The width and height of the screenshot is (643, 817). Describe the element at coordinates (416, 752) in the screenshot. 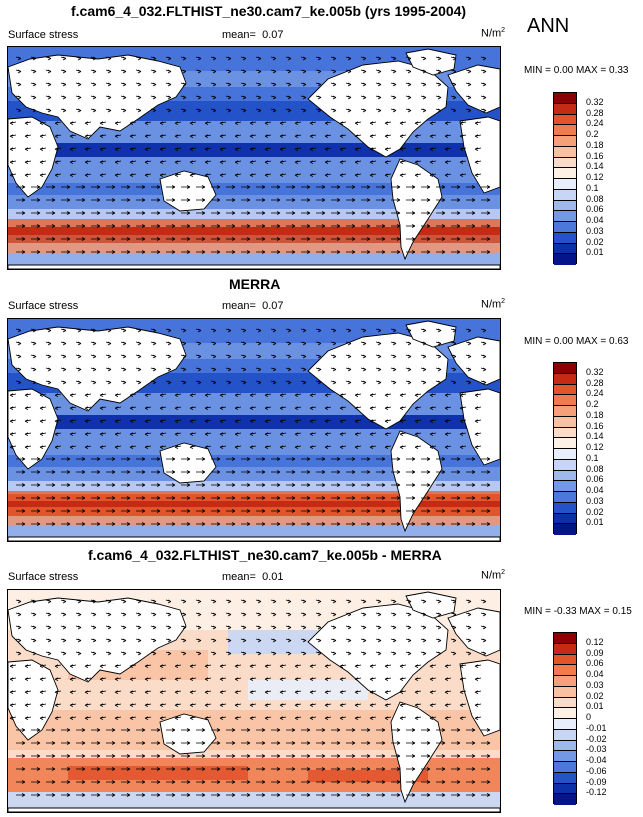

I see `continent-south-america` at that location.